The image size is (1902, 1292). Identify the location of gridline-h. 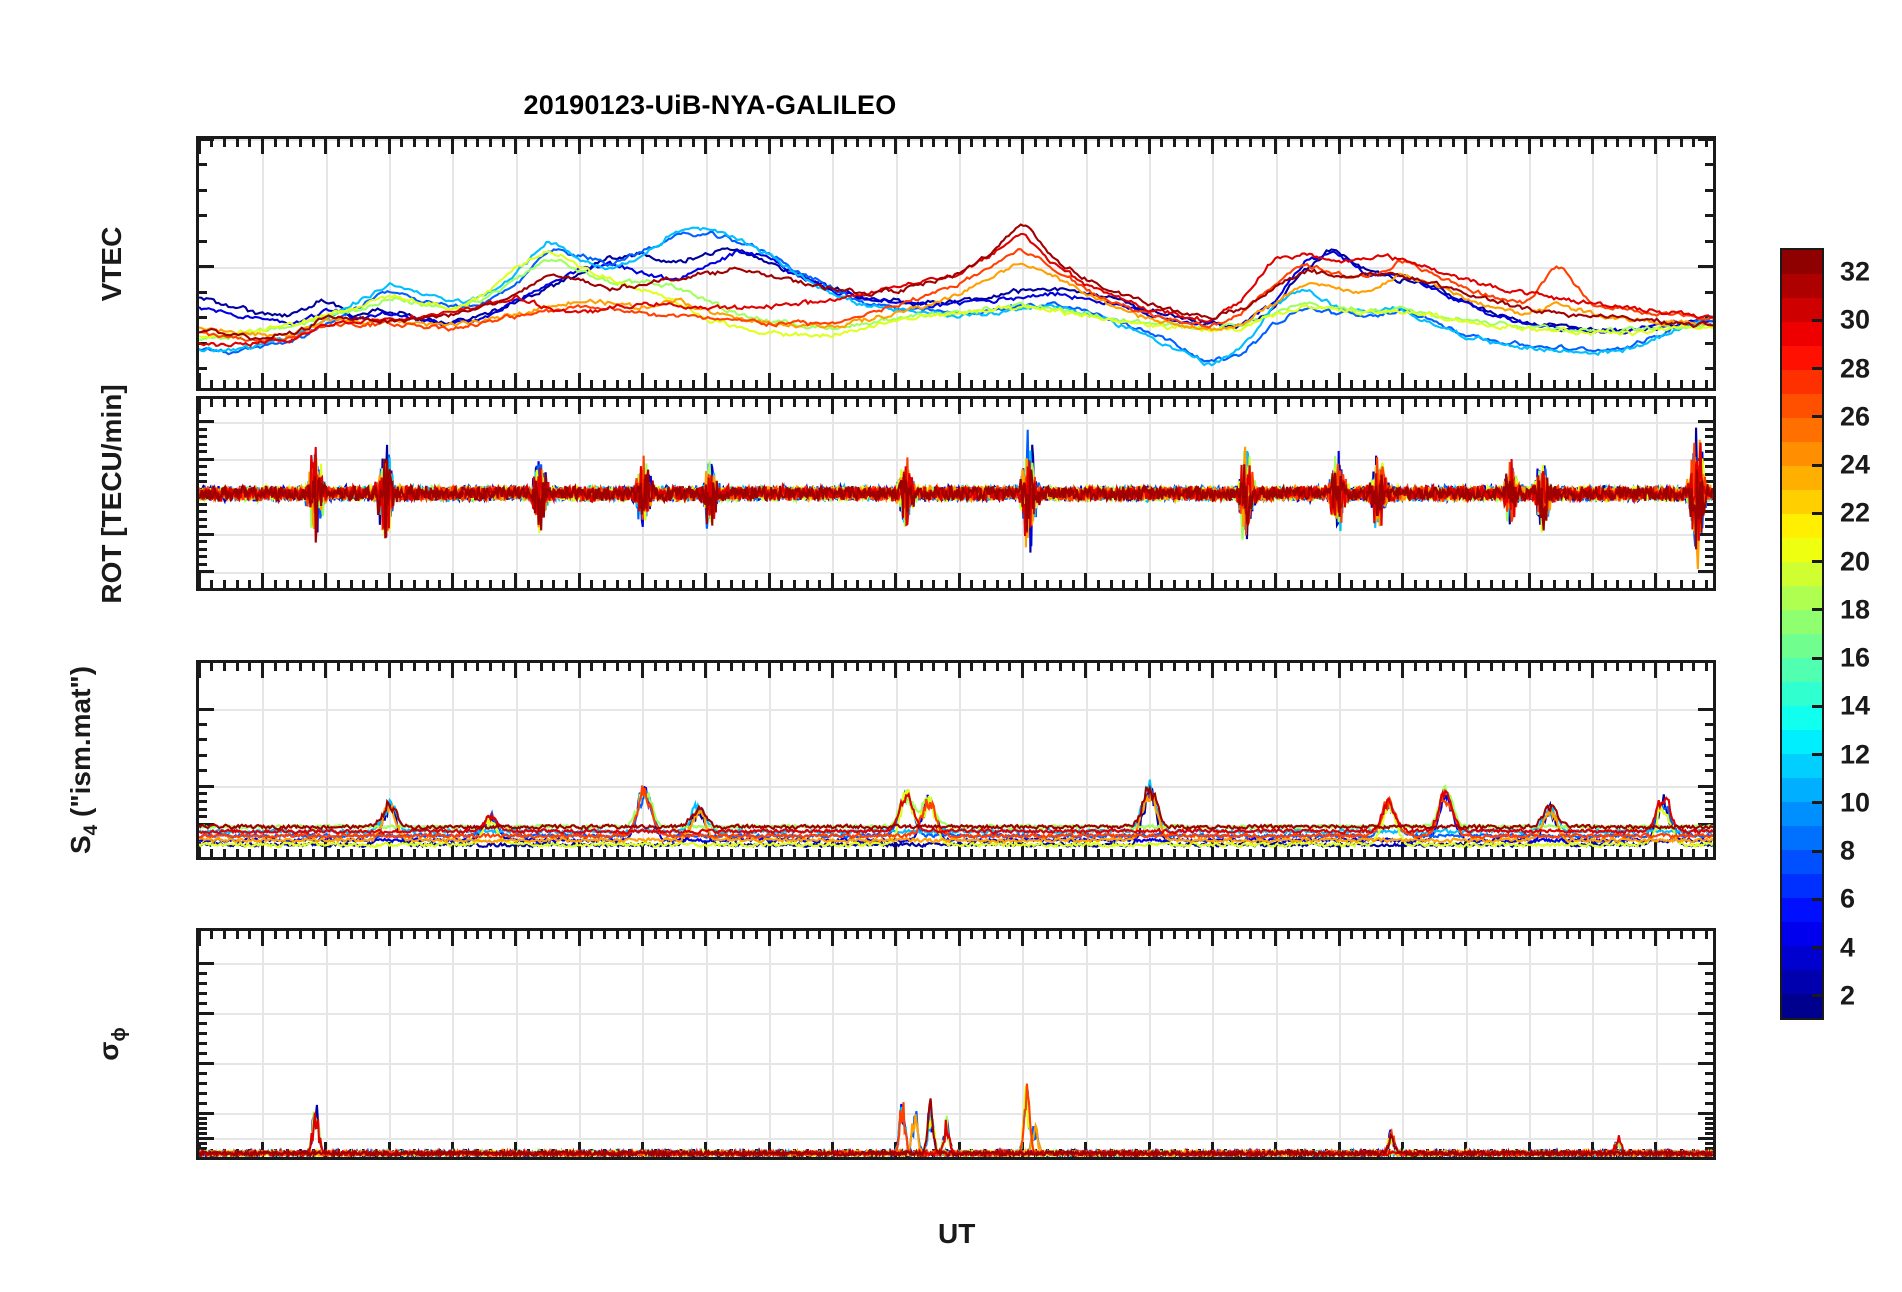
(956, 140).